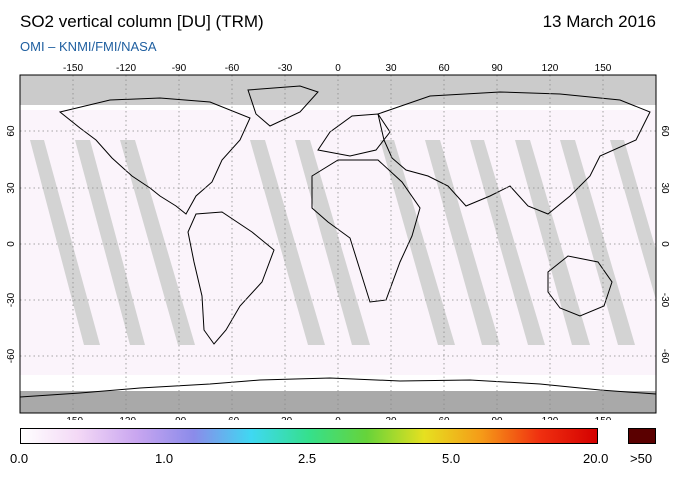 The width and height of the screenshot is (676, 480). What do you see at coordinates (232, 418) in the screenshot?
I see `lon-tick-bottom: -60` at bounding box center [232, 418].